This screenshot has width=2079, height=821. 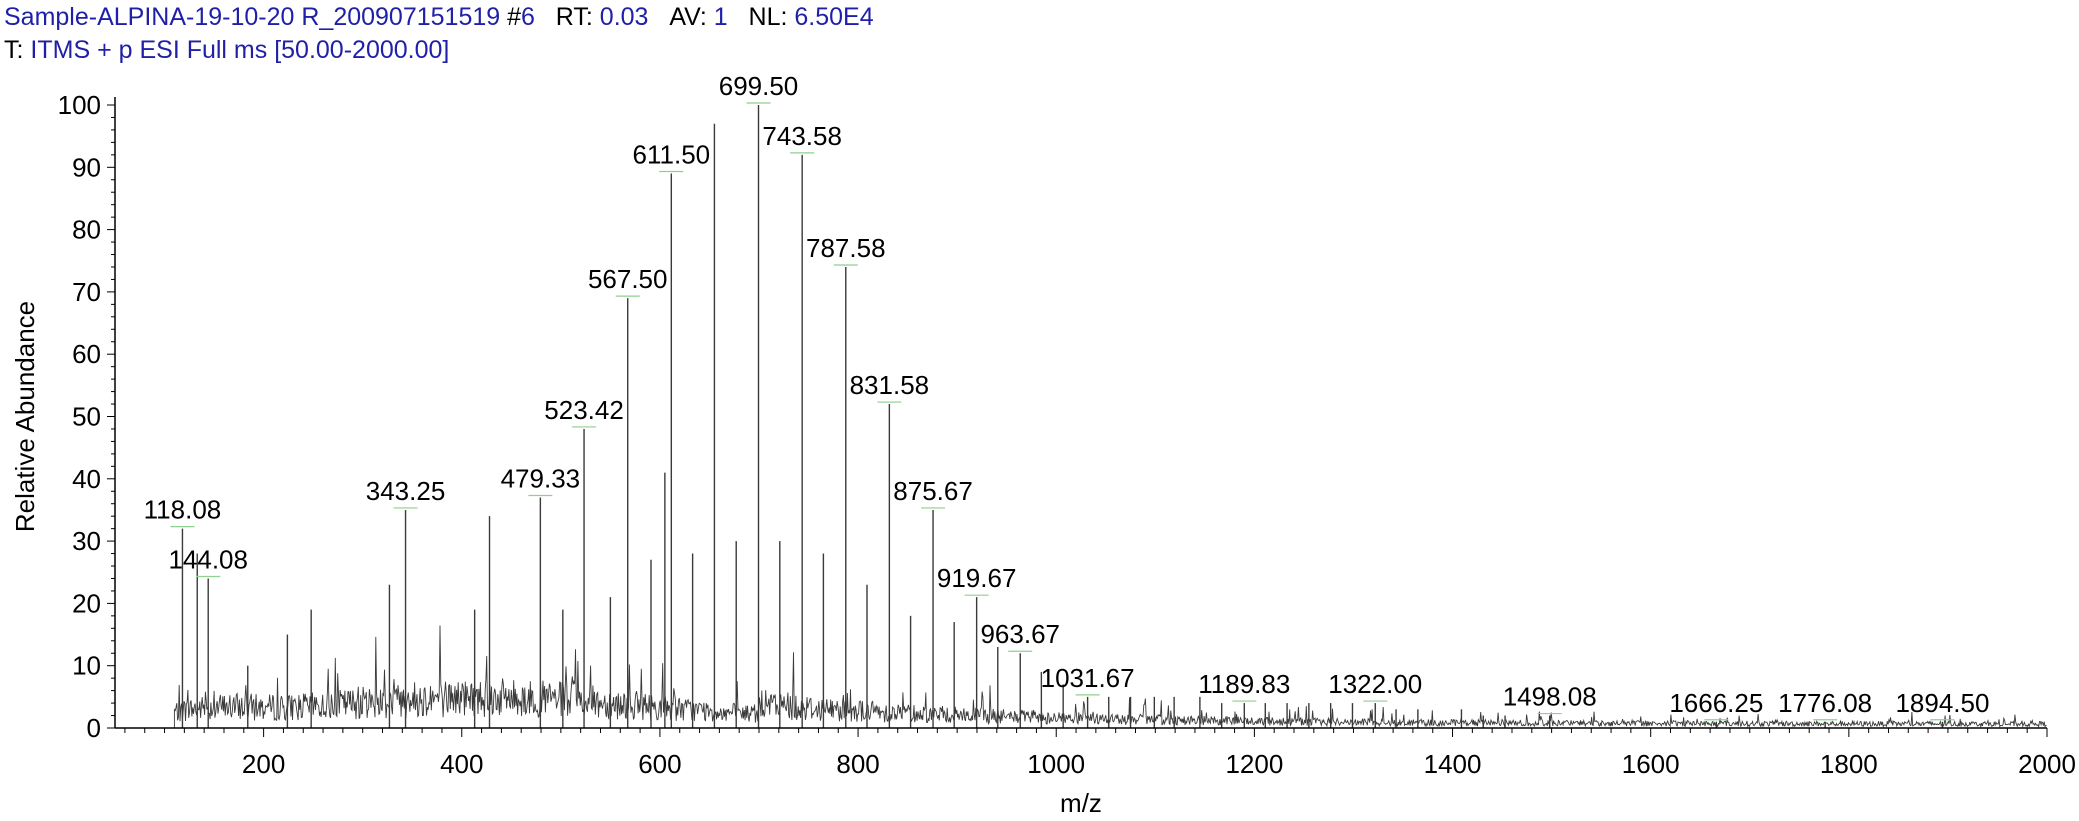 What do you see at coordinates (541, 478) in the screenshot?
I see `peak-label: 479.33` at bounding box center [541, 478].